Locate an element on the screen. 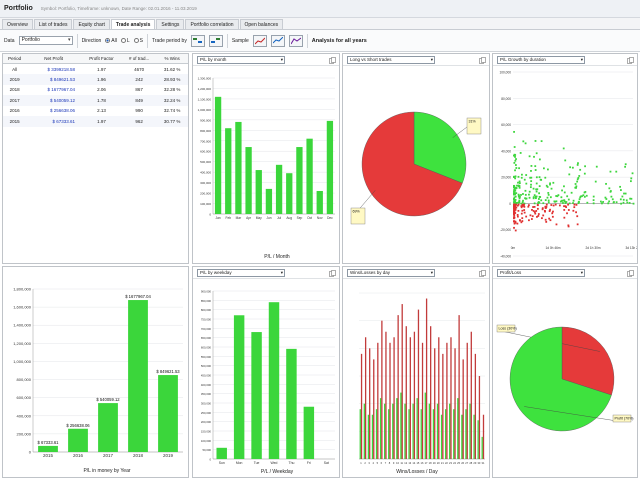  direction-long-radio: L is located at coordinates (125, 41).